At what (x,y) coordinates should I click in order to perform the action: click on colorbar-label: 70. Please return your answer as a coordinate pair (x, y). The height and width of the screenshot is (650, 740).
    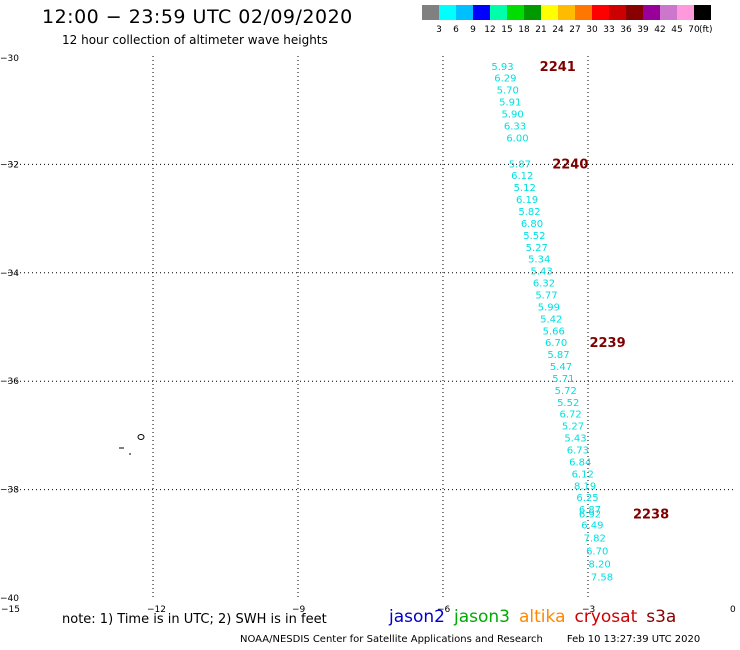
    Looking at the image, I should click on (694, 30).